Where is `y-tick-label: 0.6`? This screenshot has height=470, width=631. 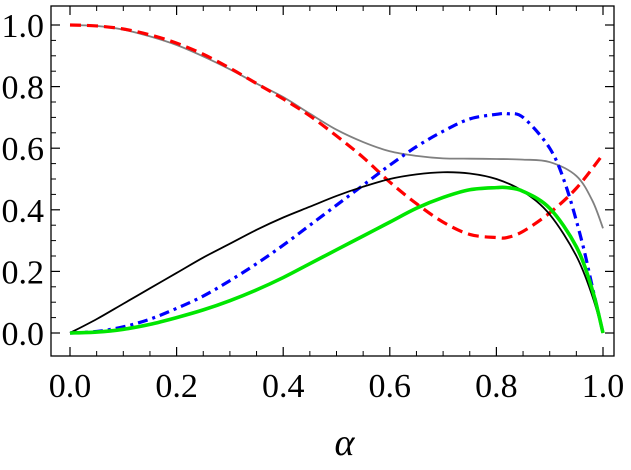
y-tick-label: 0.6 is located at coordinates (23, 149).